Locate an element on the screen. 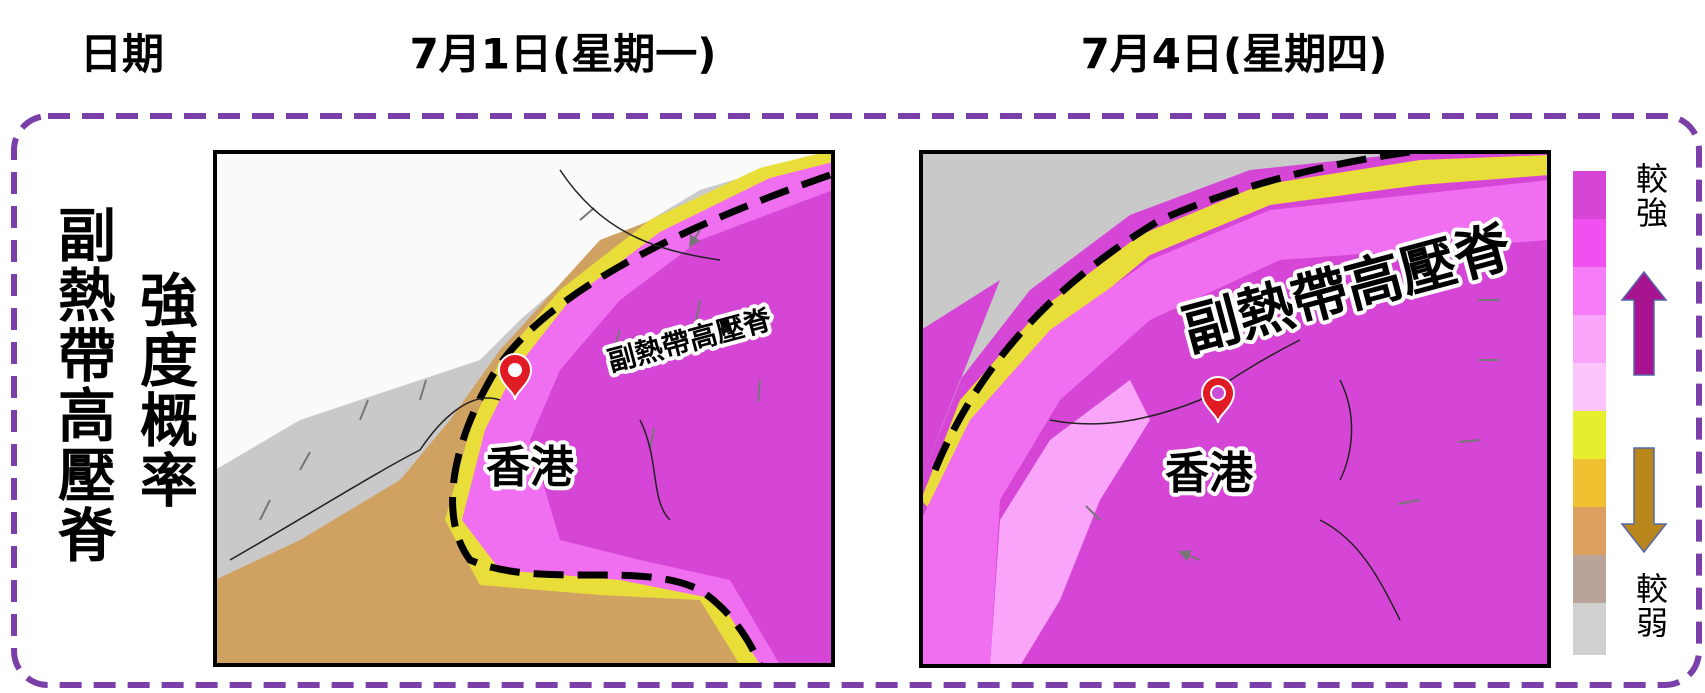 This screenshot has width=1705, height=693. row-label: 副熱帶高壓脊 is located at coordinates (82, 385).